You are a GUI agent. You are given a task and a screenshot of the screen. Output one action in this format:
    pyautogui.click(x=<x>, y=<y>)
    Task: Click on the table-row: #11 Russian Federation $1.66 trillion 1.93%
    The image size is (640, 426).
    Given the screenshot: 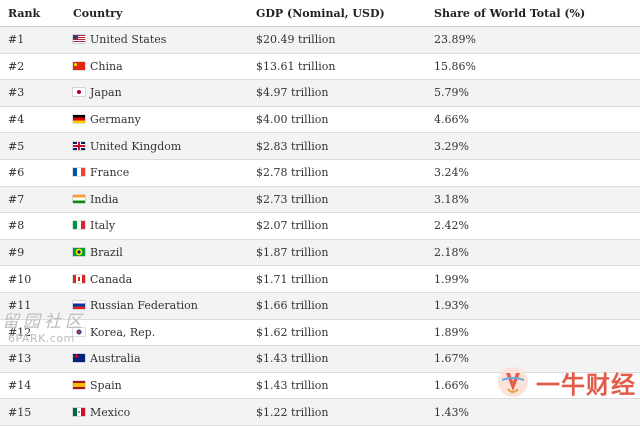 What is the action you would take?
    pyautogui.click(x=320, y=306)
    